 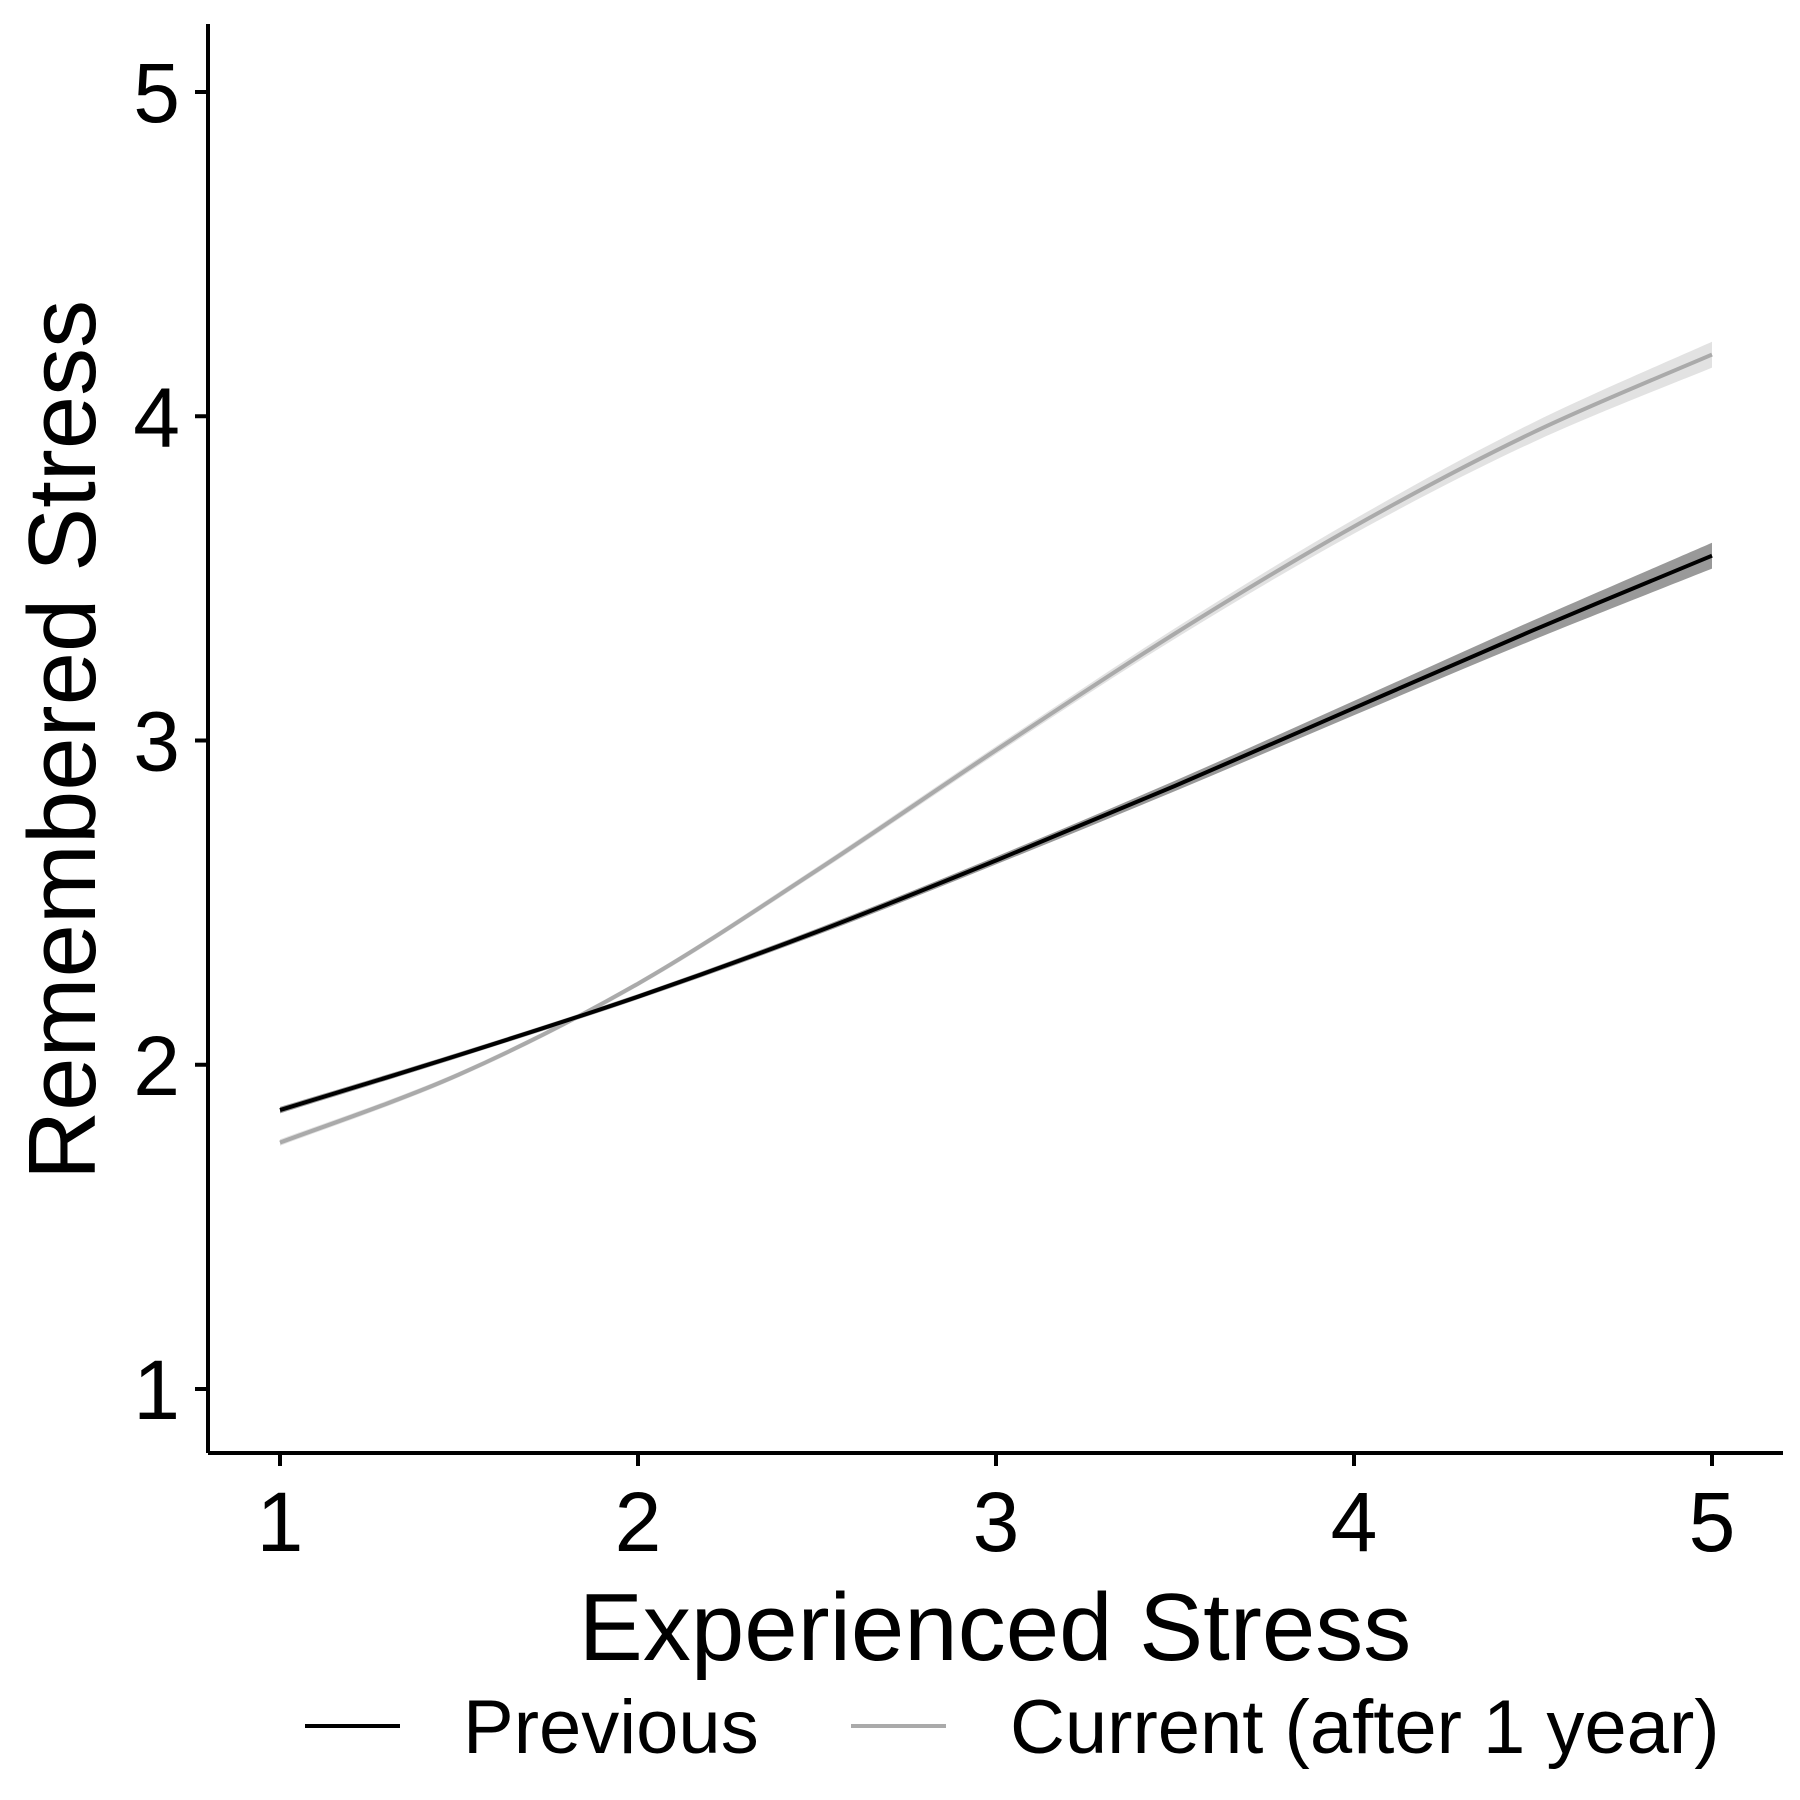 What do you see at coordinates (156, 742) in the screenshot?
I see `y-tick-label: 3` at bounding box center [156, 742].